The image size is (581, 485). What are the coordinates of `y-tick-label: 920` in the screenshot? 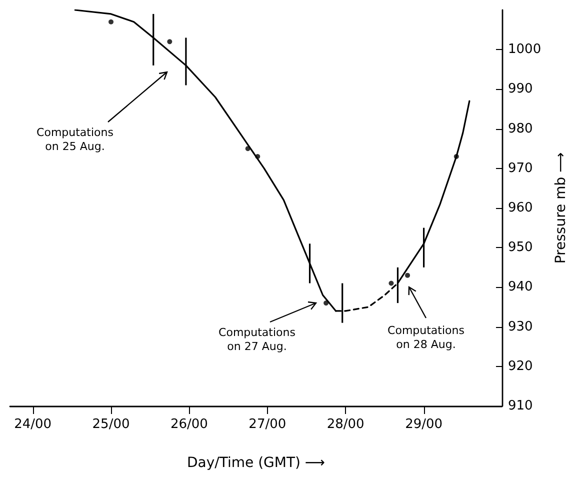 It's located at (520, 366).